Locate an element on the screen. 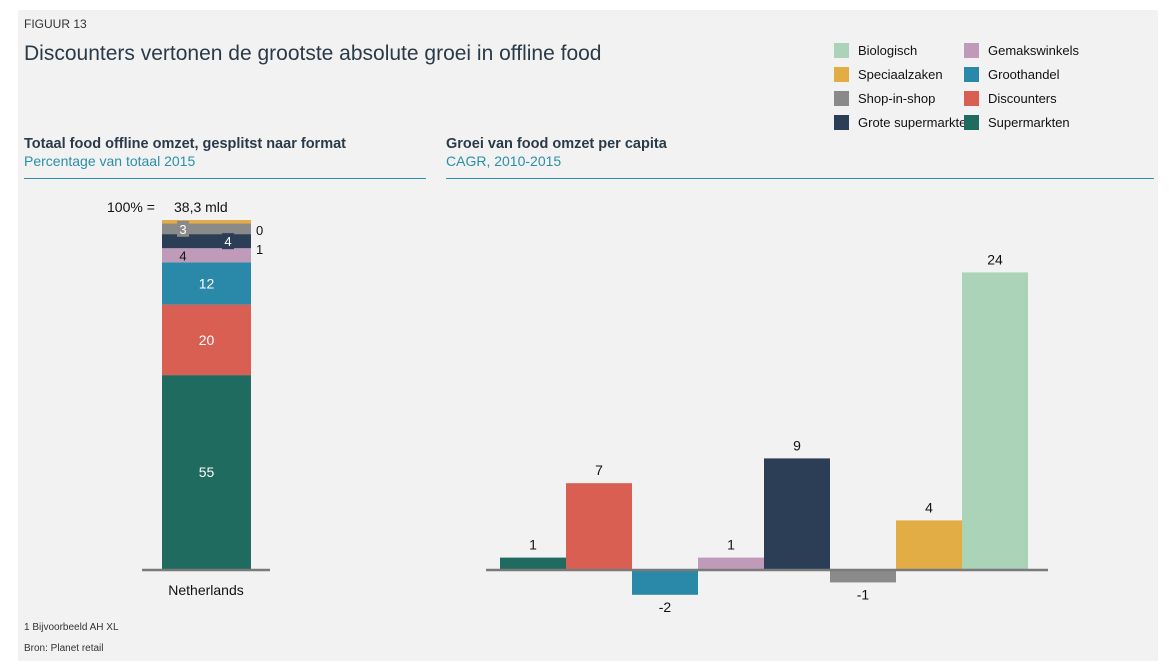 The height and width of the screenshot is (666, 1169). legend-item-groothandel: Groothandel is located at coordinates (1012, 74).